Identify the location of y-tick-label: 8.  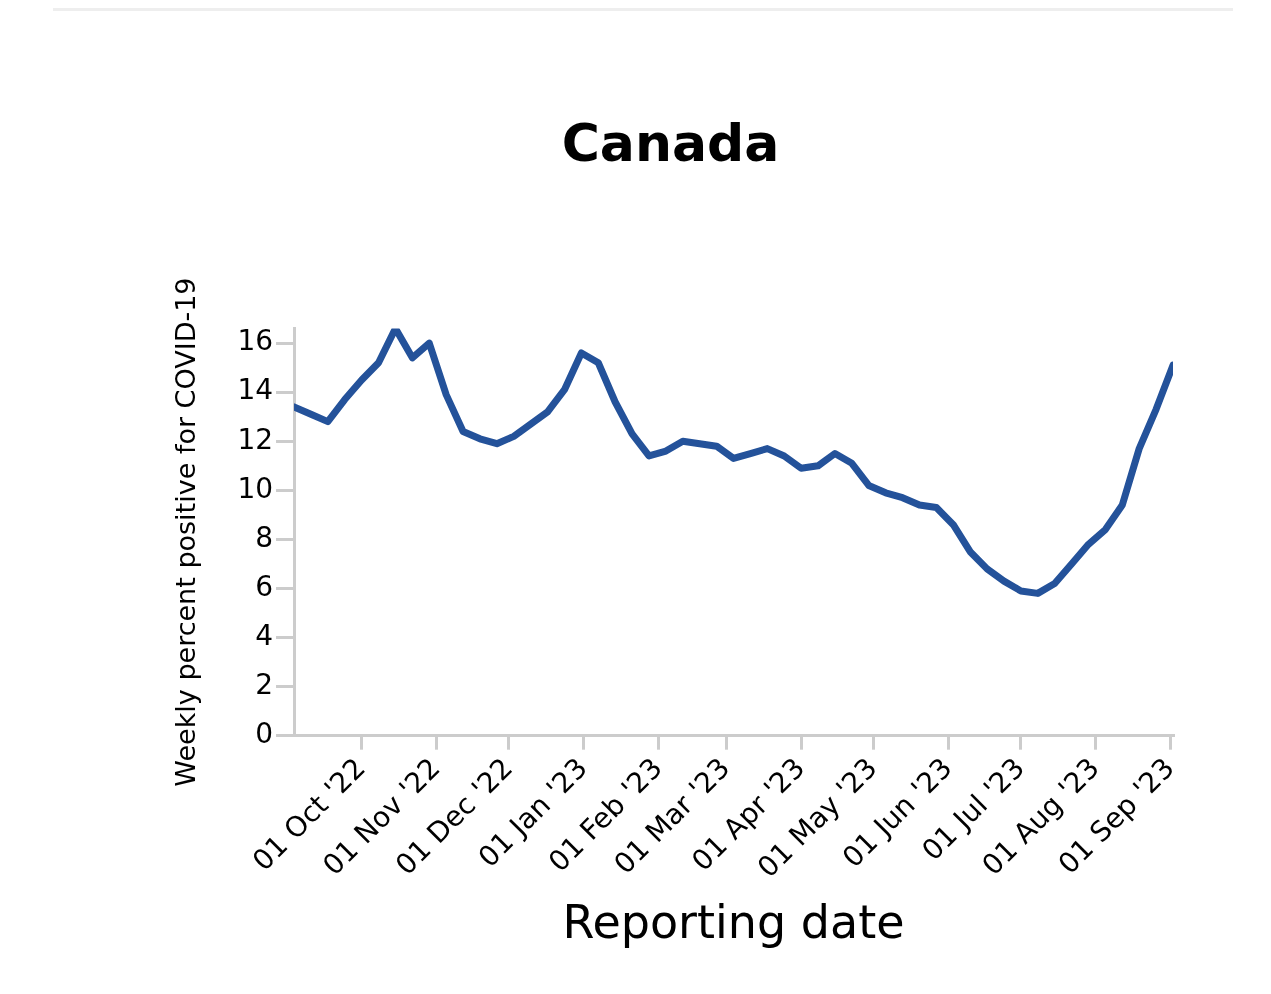
(264, 537).